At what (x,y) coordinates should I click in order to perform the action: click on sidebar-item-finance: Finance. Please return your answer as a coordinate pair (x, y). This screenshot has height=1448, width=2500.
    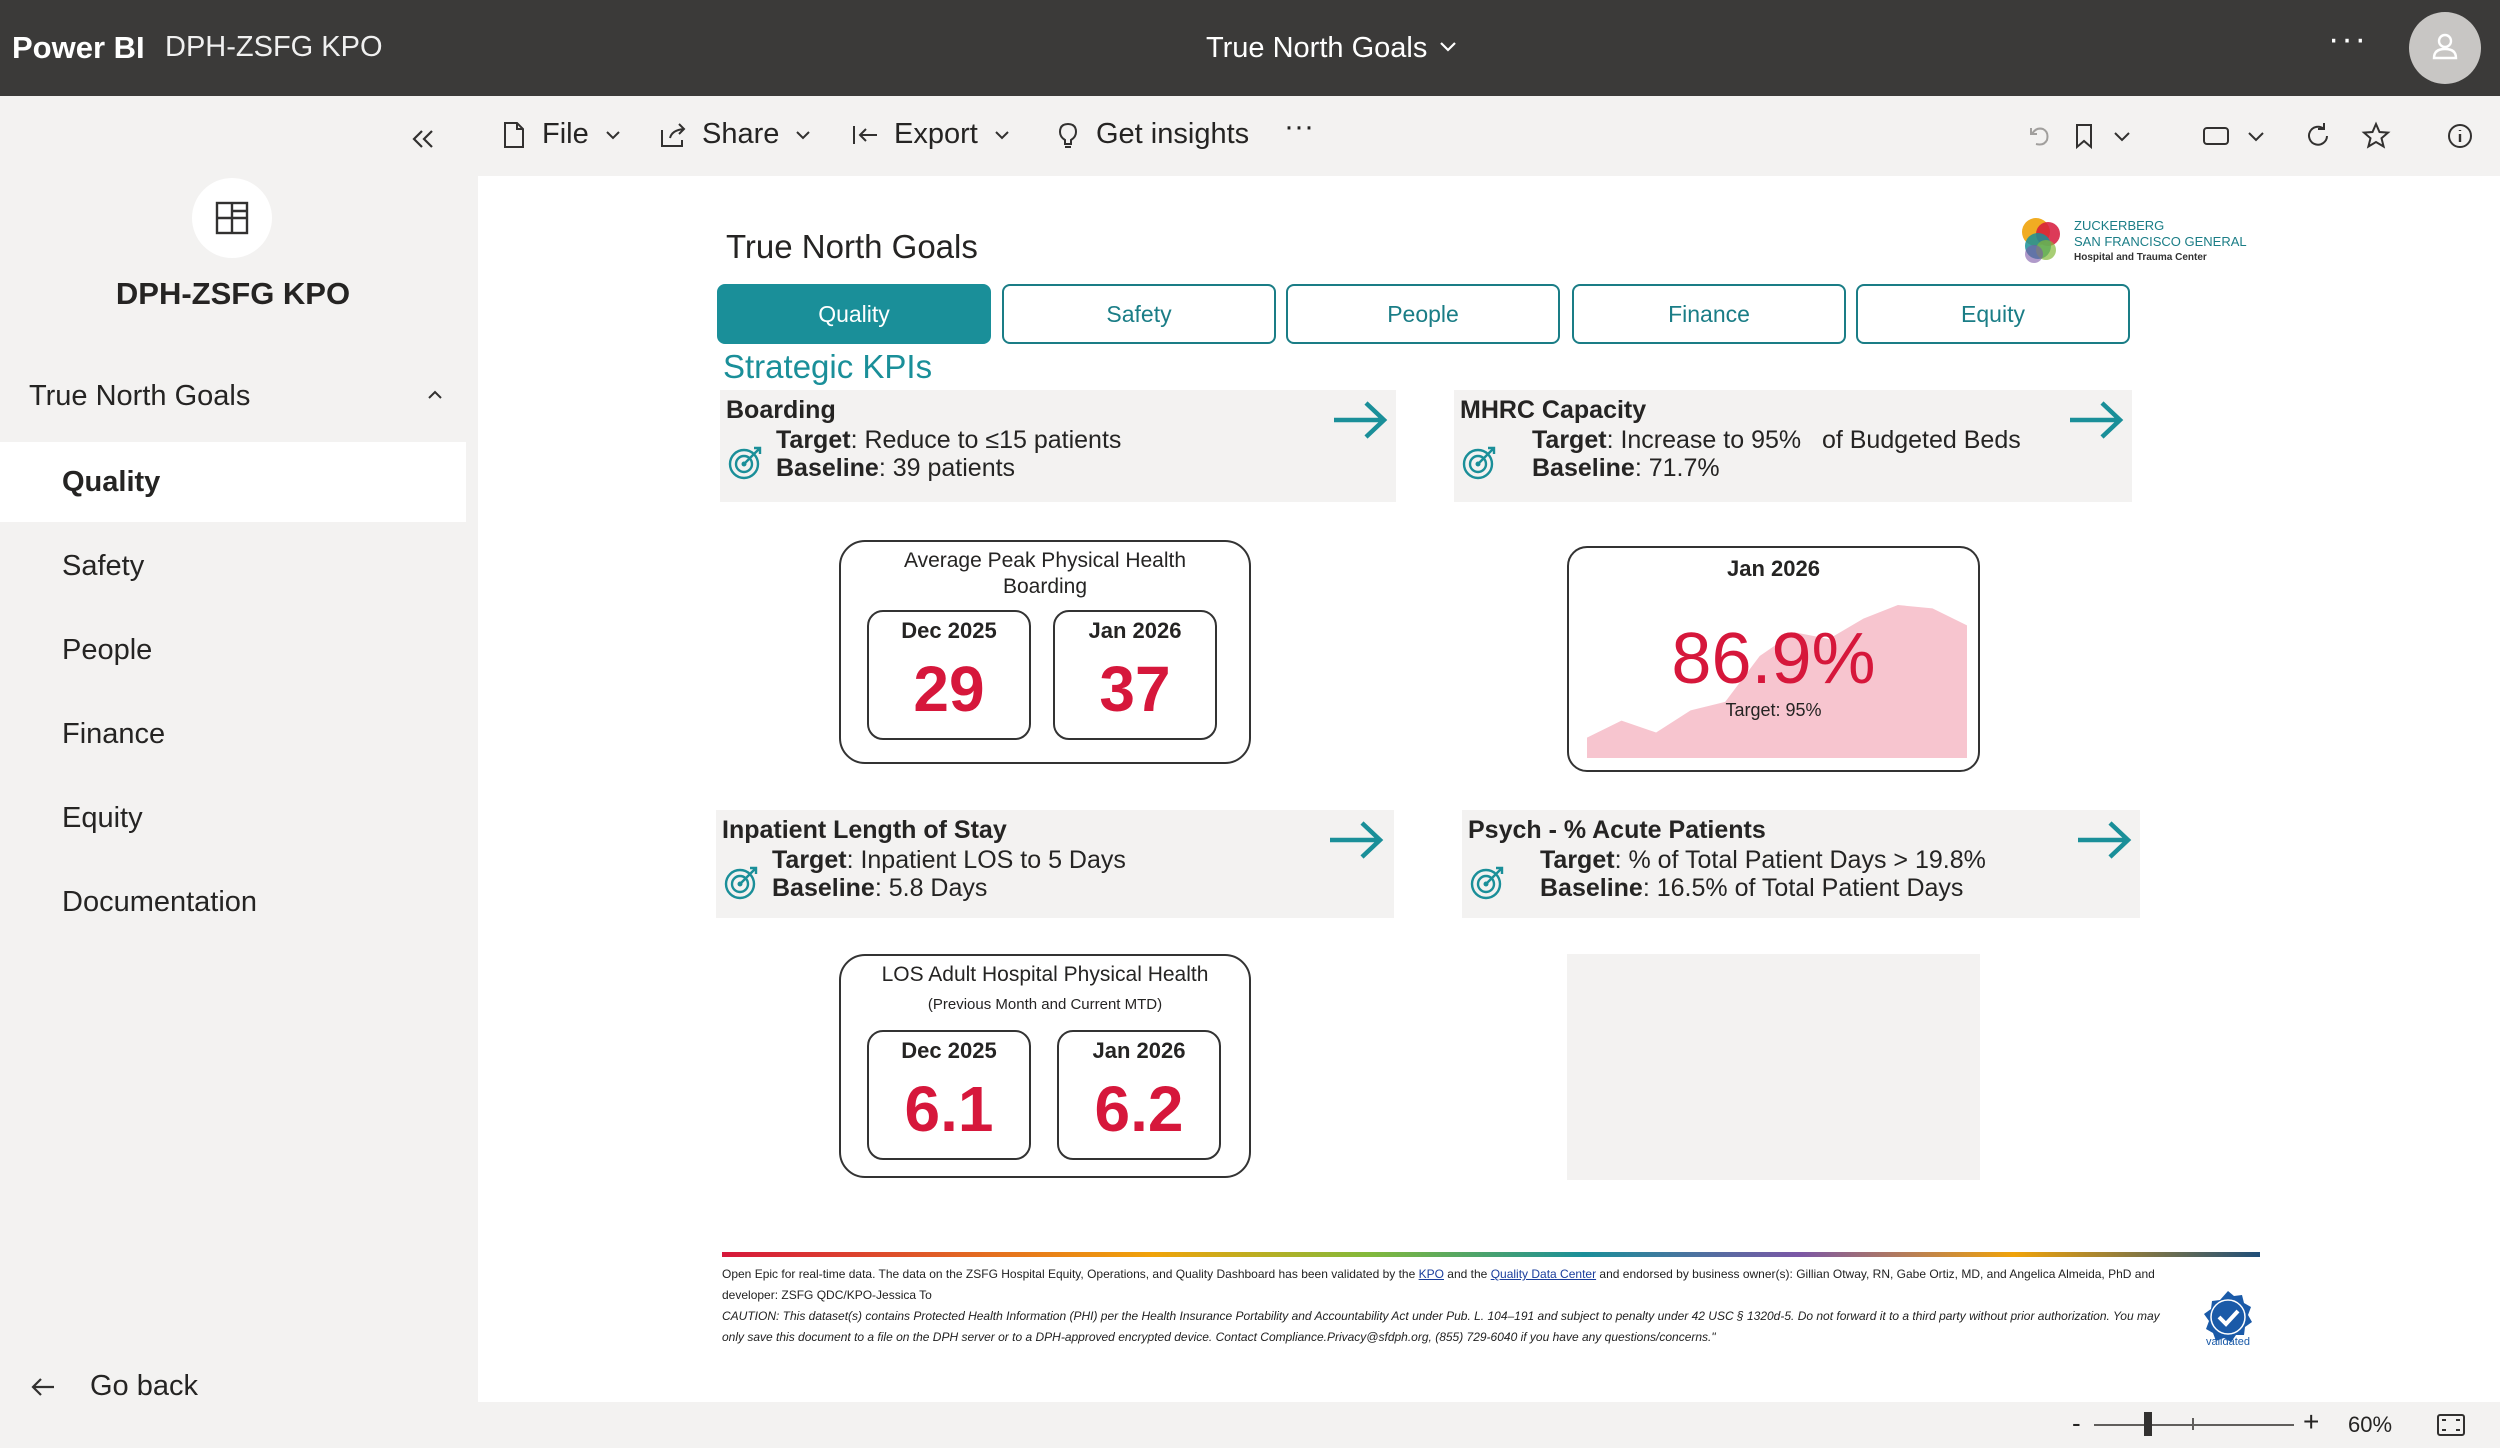
    Looking at the image, I should click on (114, 734).